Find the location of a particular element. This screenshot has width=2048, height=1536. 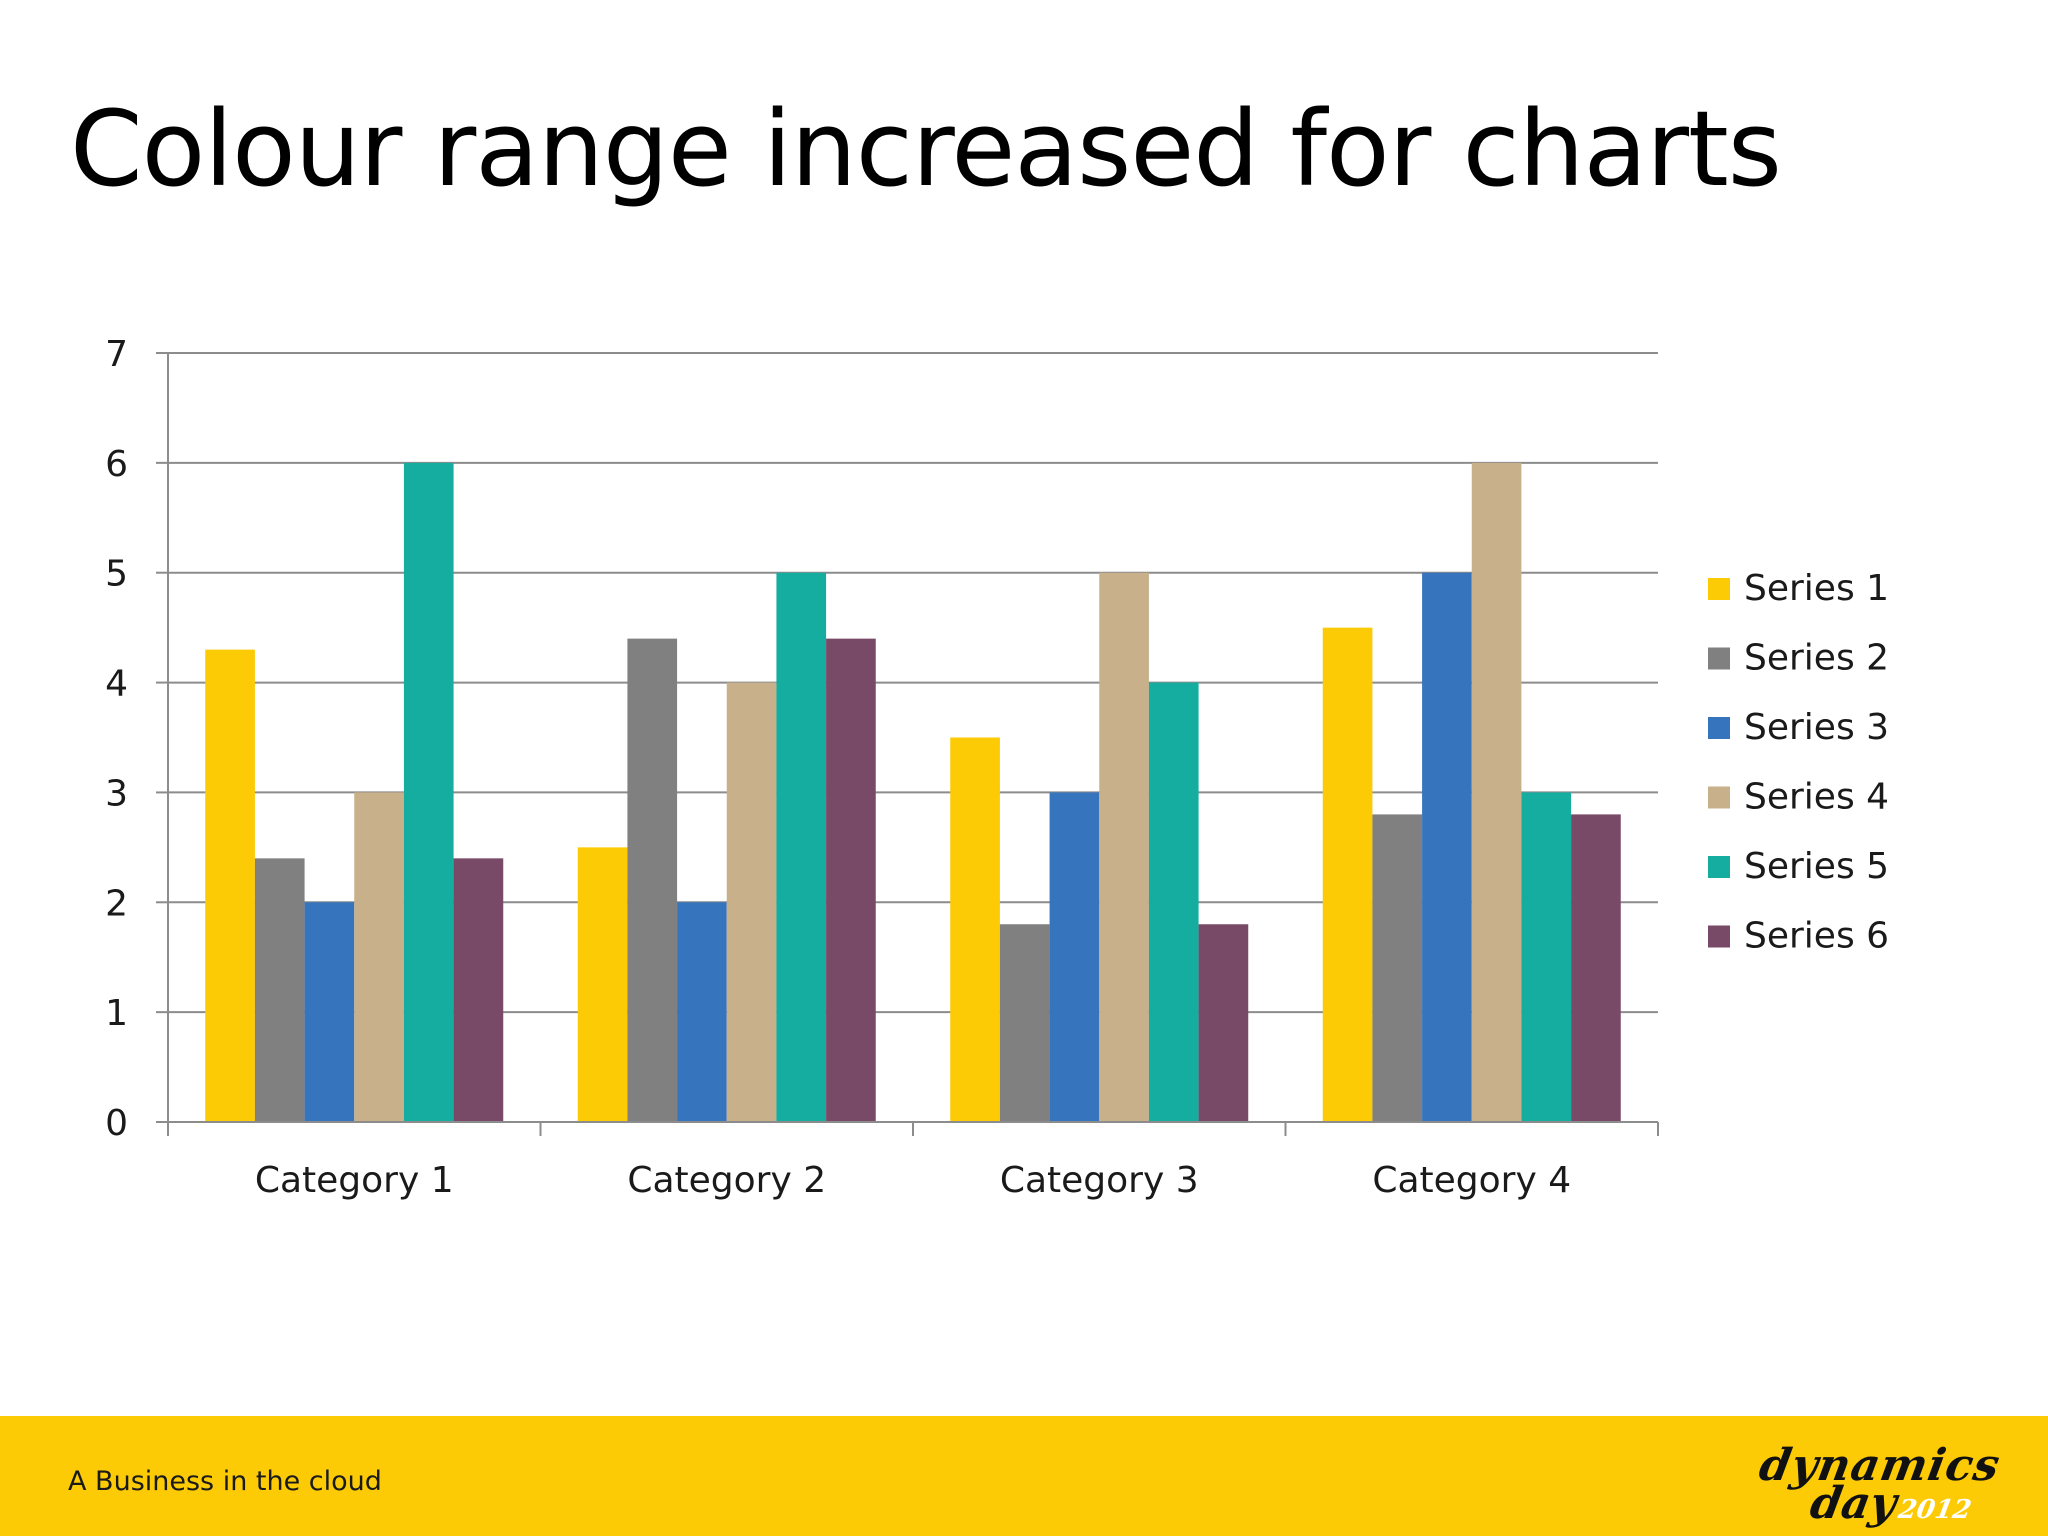

y-tick-label: 4 is located at coordinates (116, 684).